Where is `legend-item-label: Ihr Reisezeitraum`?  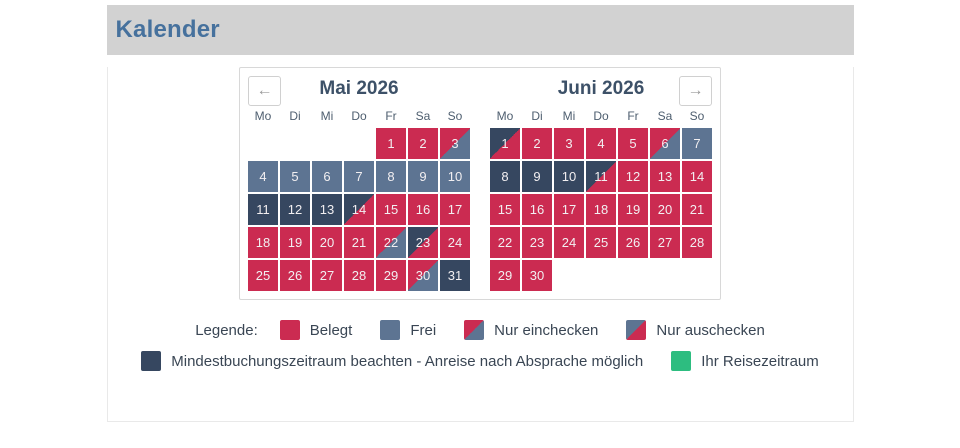 legend-item-label: Ihr Reisezeitraum is located at coordinates (760, 361).